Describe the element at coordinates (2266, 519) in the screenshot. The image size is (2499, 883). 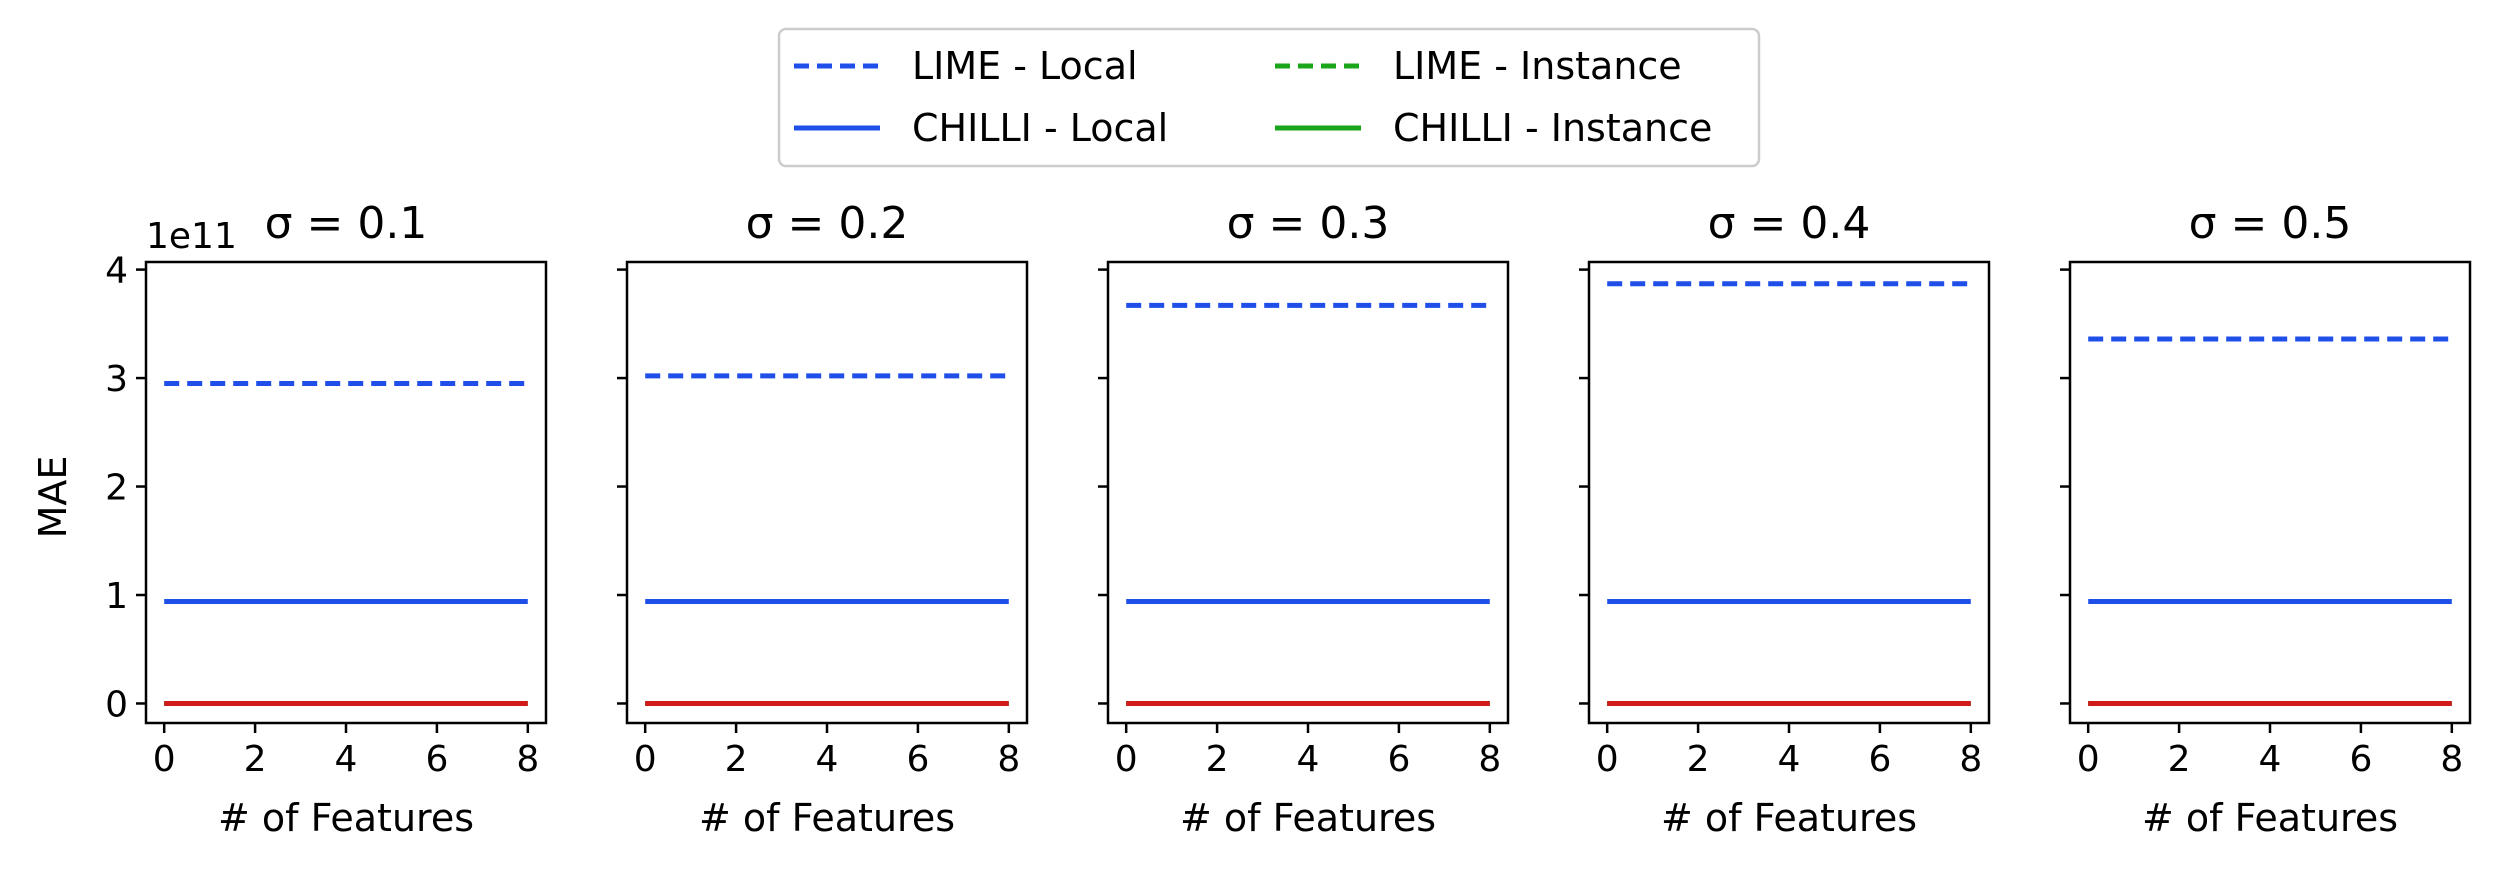
I see `panel-5: 0 2 4 6 8 # of Features σ = 0.5` at that location.